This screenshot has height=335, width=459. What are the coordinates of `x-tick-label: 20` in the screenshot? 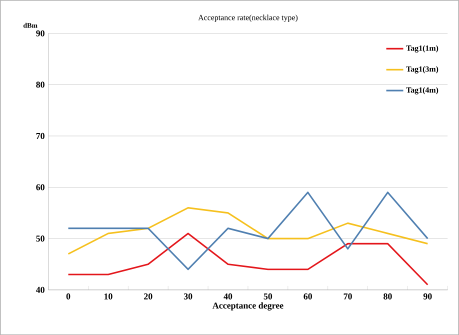 It's located at (148, 296).